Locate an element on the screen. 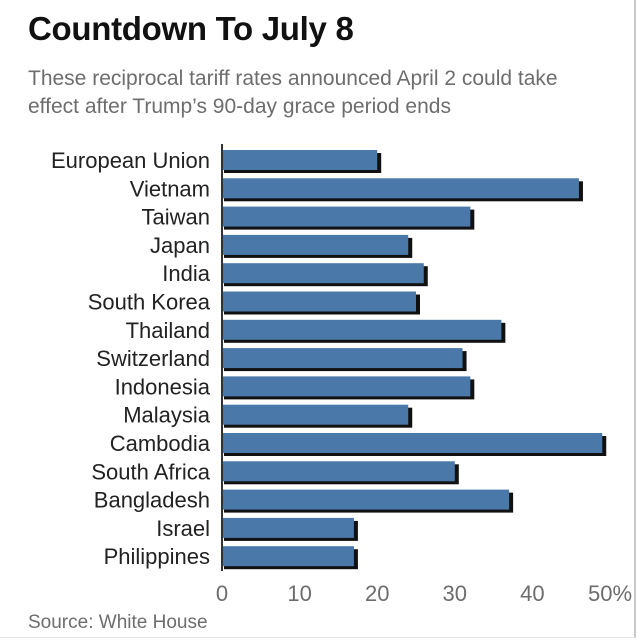 The image size is (638, 640). bar-indonesia is located at coordinates (346, 386).